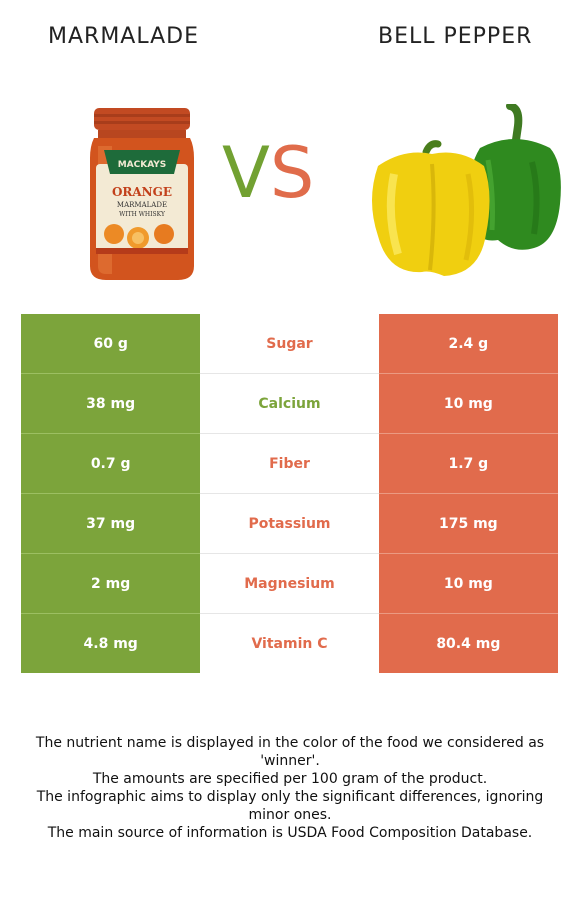 This screenshot has height=904, width=580. Describe the element at coordinates (468, 523) in the screenshot. I see `right-value-cell: 175 mg` at that location.